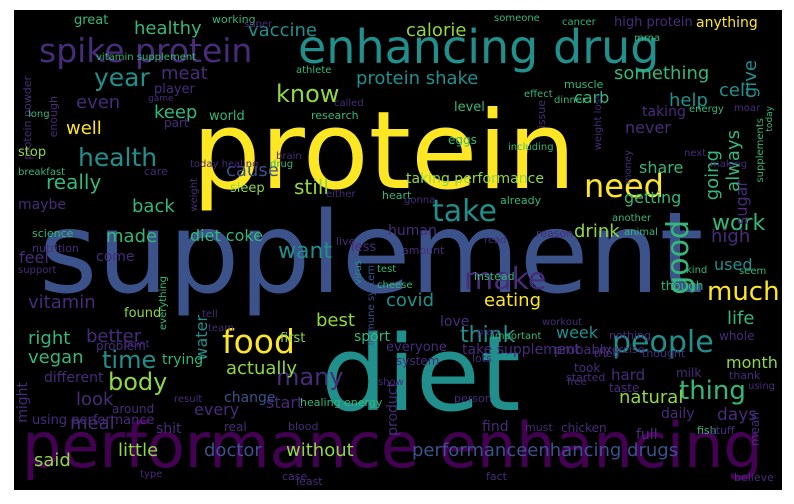  I want to click on word-never: never, so click(648, 127).